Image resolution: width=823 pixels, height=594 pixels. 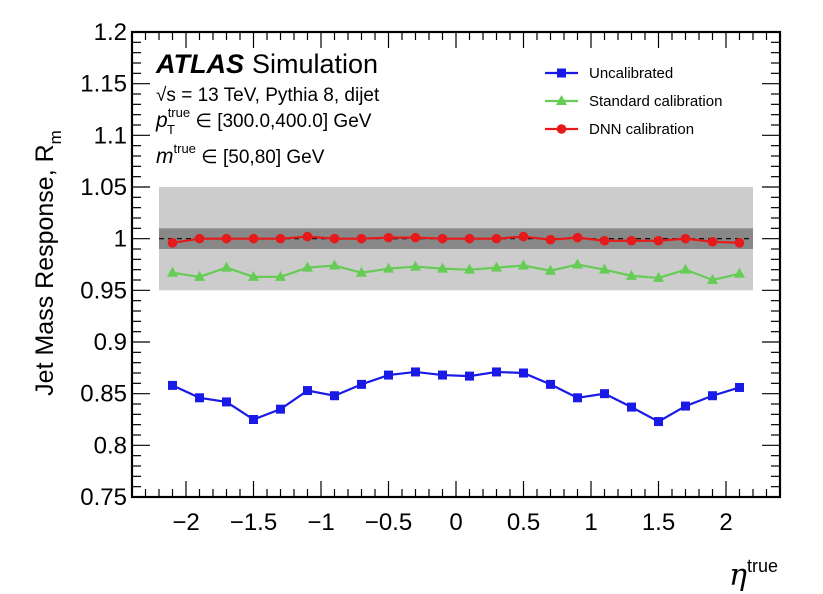 I want to click on y-tick-label: 1.15, so click(x=103, y=84).